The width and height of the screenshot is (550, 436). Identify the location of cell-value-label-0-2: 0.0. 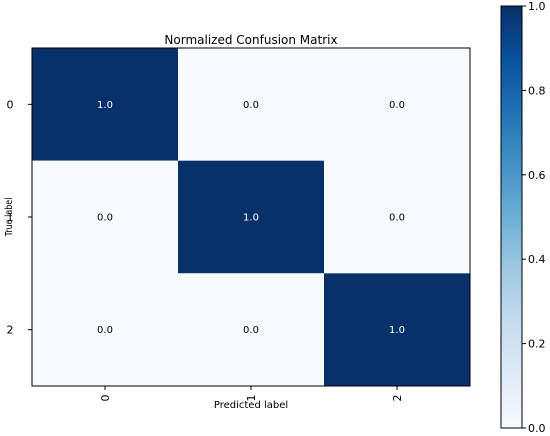
(397, 105).